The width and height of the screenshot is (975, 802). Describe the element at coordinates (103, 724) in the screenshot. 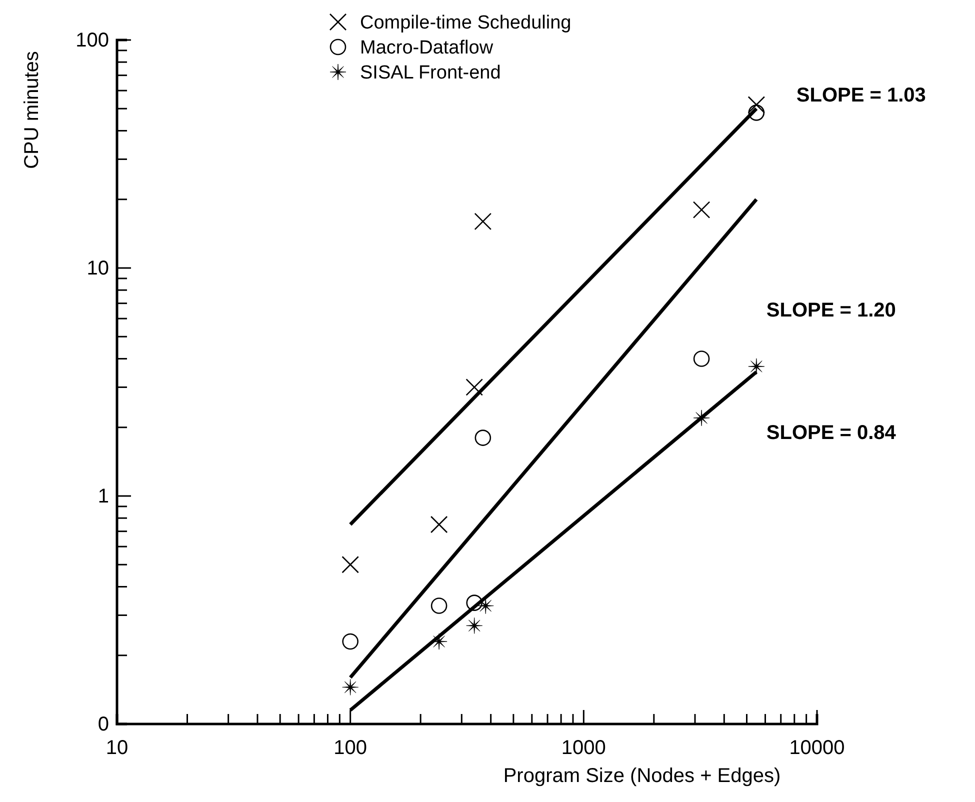

I see `y-tick-label: 0` at that location.